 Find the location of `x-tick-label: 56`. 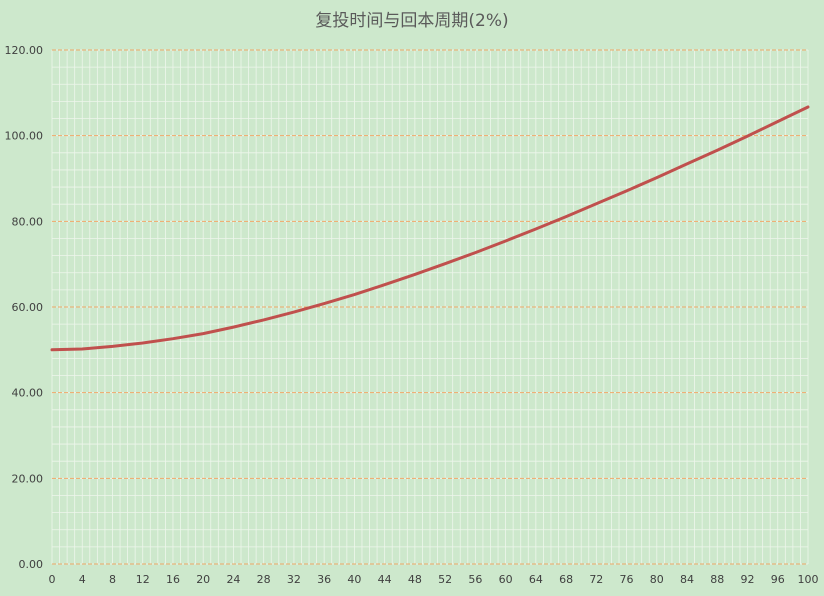

x-tick-label: 56 is located at coordinates (475, 579).